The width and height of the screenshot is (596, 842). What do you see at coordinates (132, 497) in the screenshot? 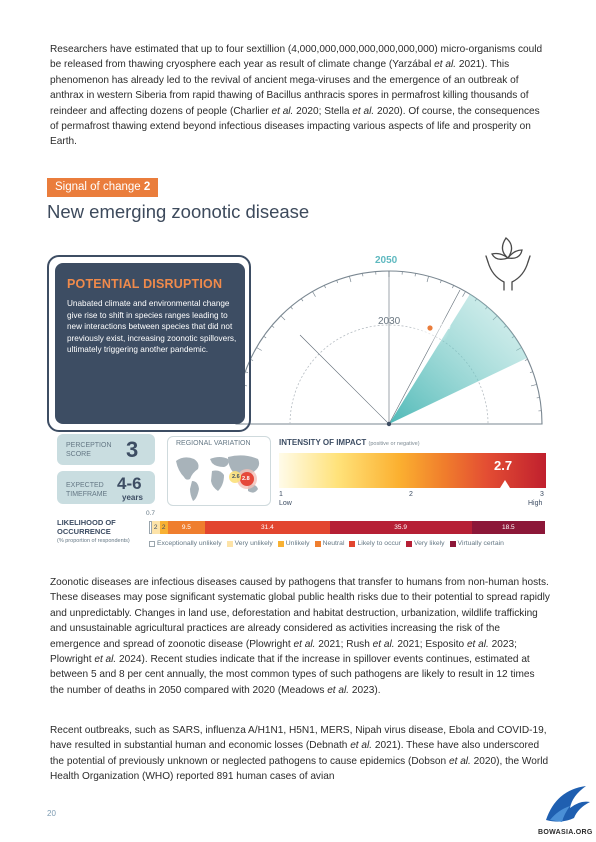
I see `timeframe-unit: years` at bounding box center [132, 497].